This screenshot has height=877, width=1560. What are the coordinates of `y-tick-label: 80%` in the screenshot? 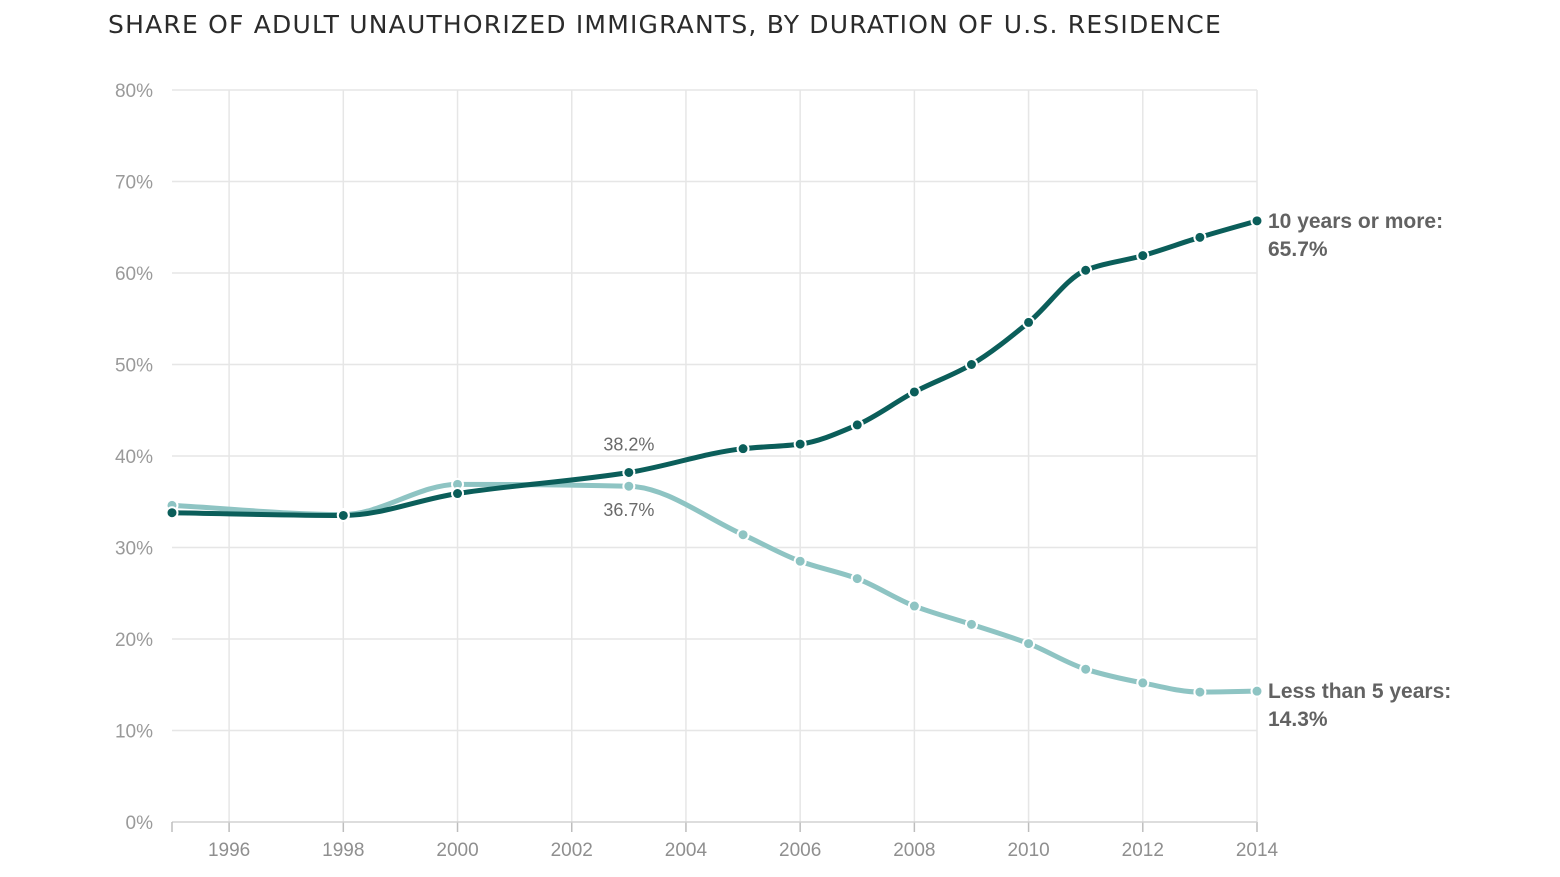 It's located at (134, 91).